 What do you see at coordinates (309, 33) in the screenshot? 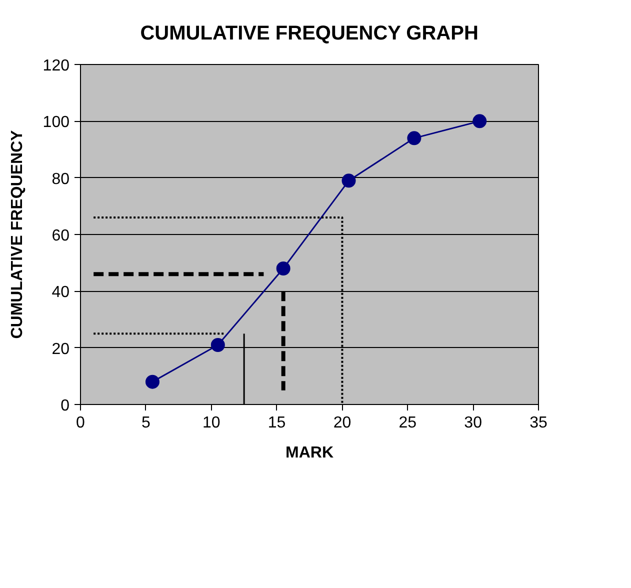
I see `chart-title: CUMULATIVE FREQUENCY GRAPH` at bounding box center [309, 33].